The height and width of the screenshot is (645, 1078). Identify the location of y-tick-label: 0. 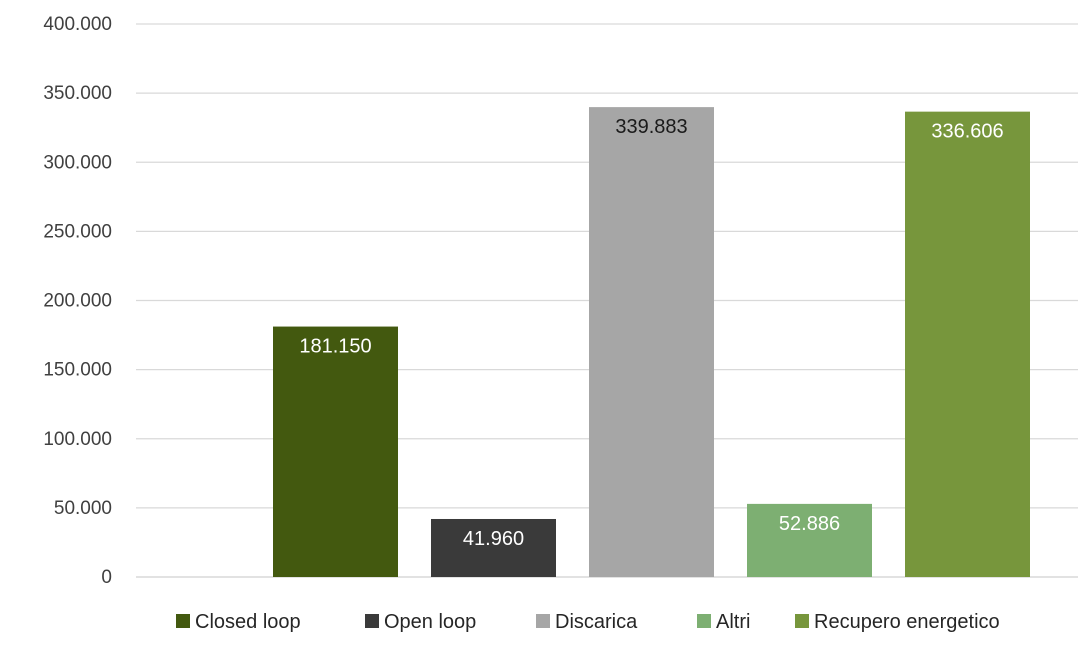
(106, 577).